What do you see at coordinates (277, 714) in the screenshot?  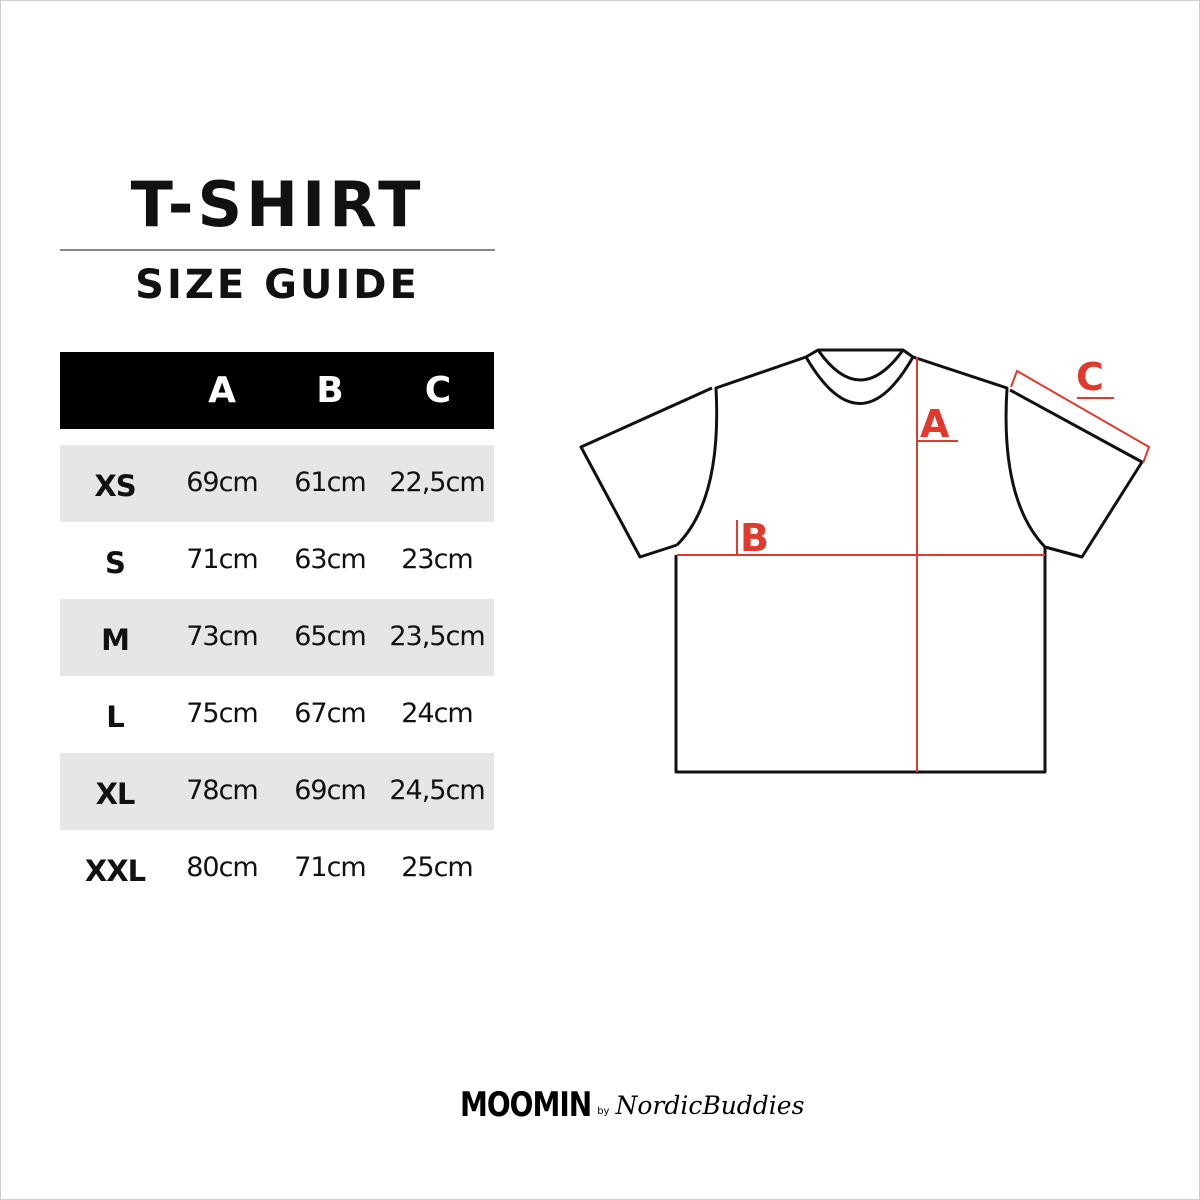 I see `table-row: L 75cm 67cm 24cm` at bounding box center [277, 714].